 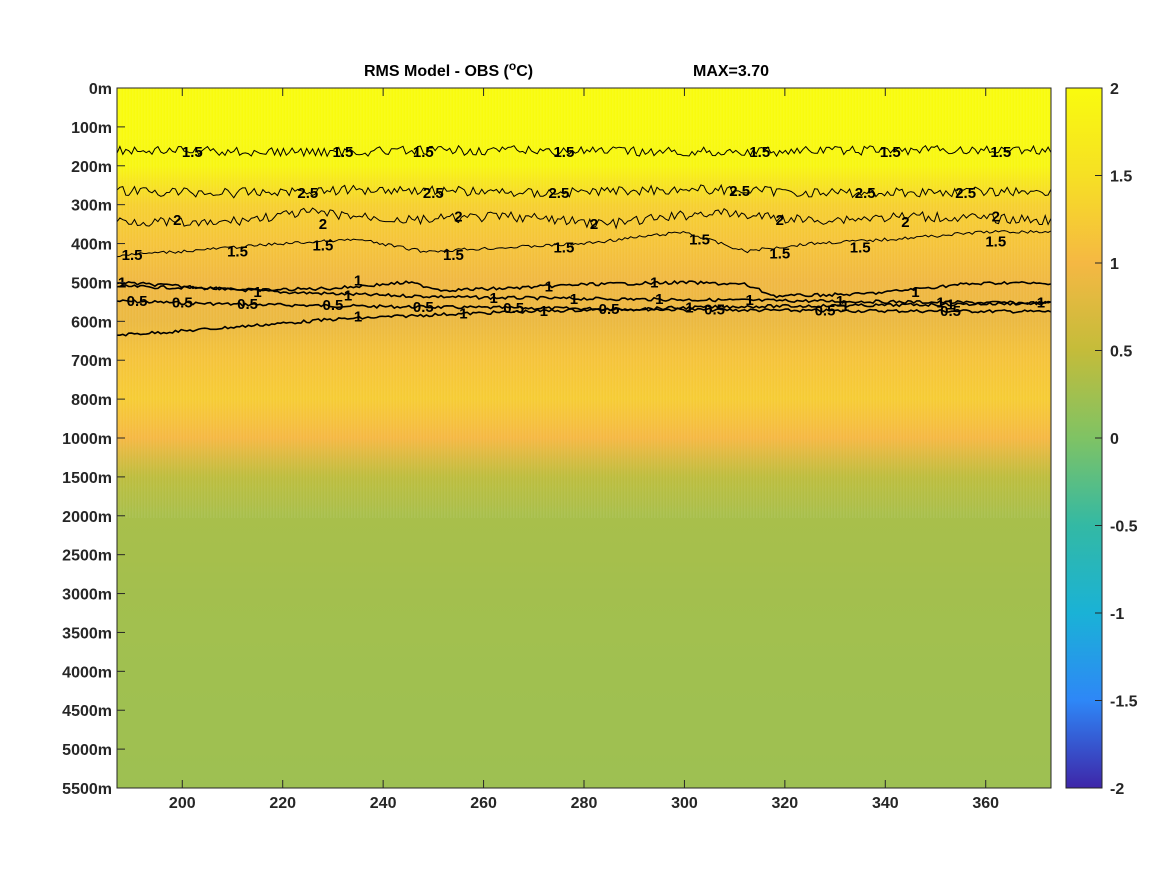 I want to click on y-tick-label: 4500m, so click(x=87, y=711).